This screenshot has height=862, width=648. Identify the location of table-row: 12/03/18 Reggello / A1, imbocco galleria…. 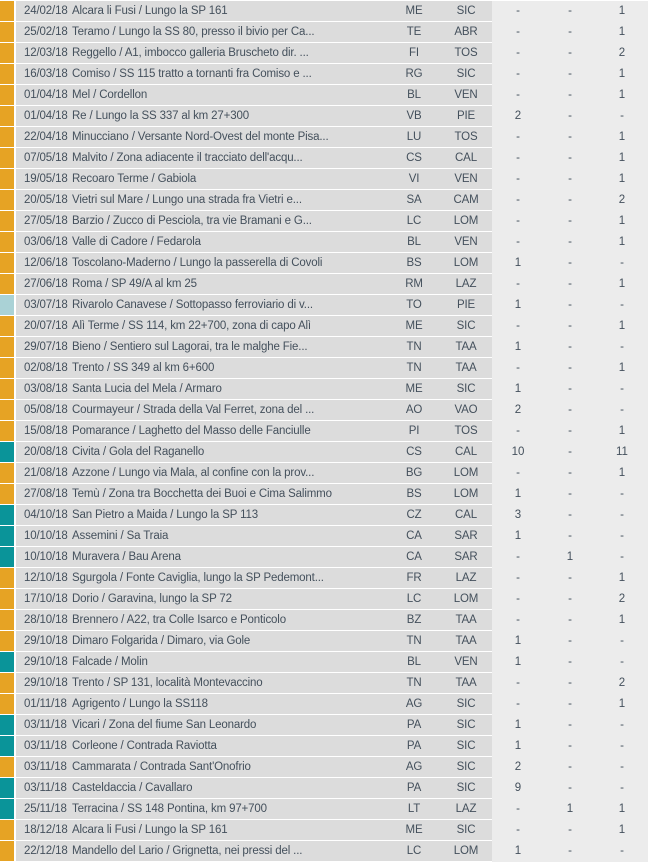
(324, 53).